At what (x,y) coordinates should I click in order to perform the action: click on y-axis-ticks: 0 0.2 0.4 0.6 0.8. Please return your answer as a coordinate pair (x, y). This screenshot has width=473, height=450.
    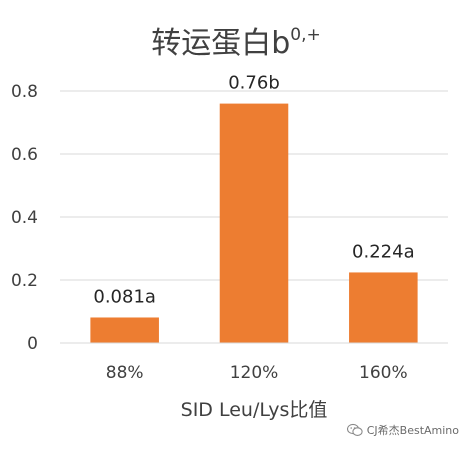
    Looking at the image, I should click on (24, 218).